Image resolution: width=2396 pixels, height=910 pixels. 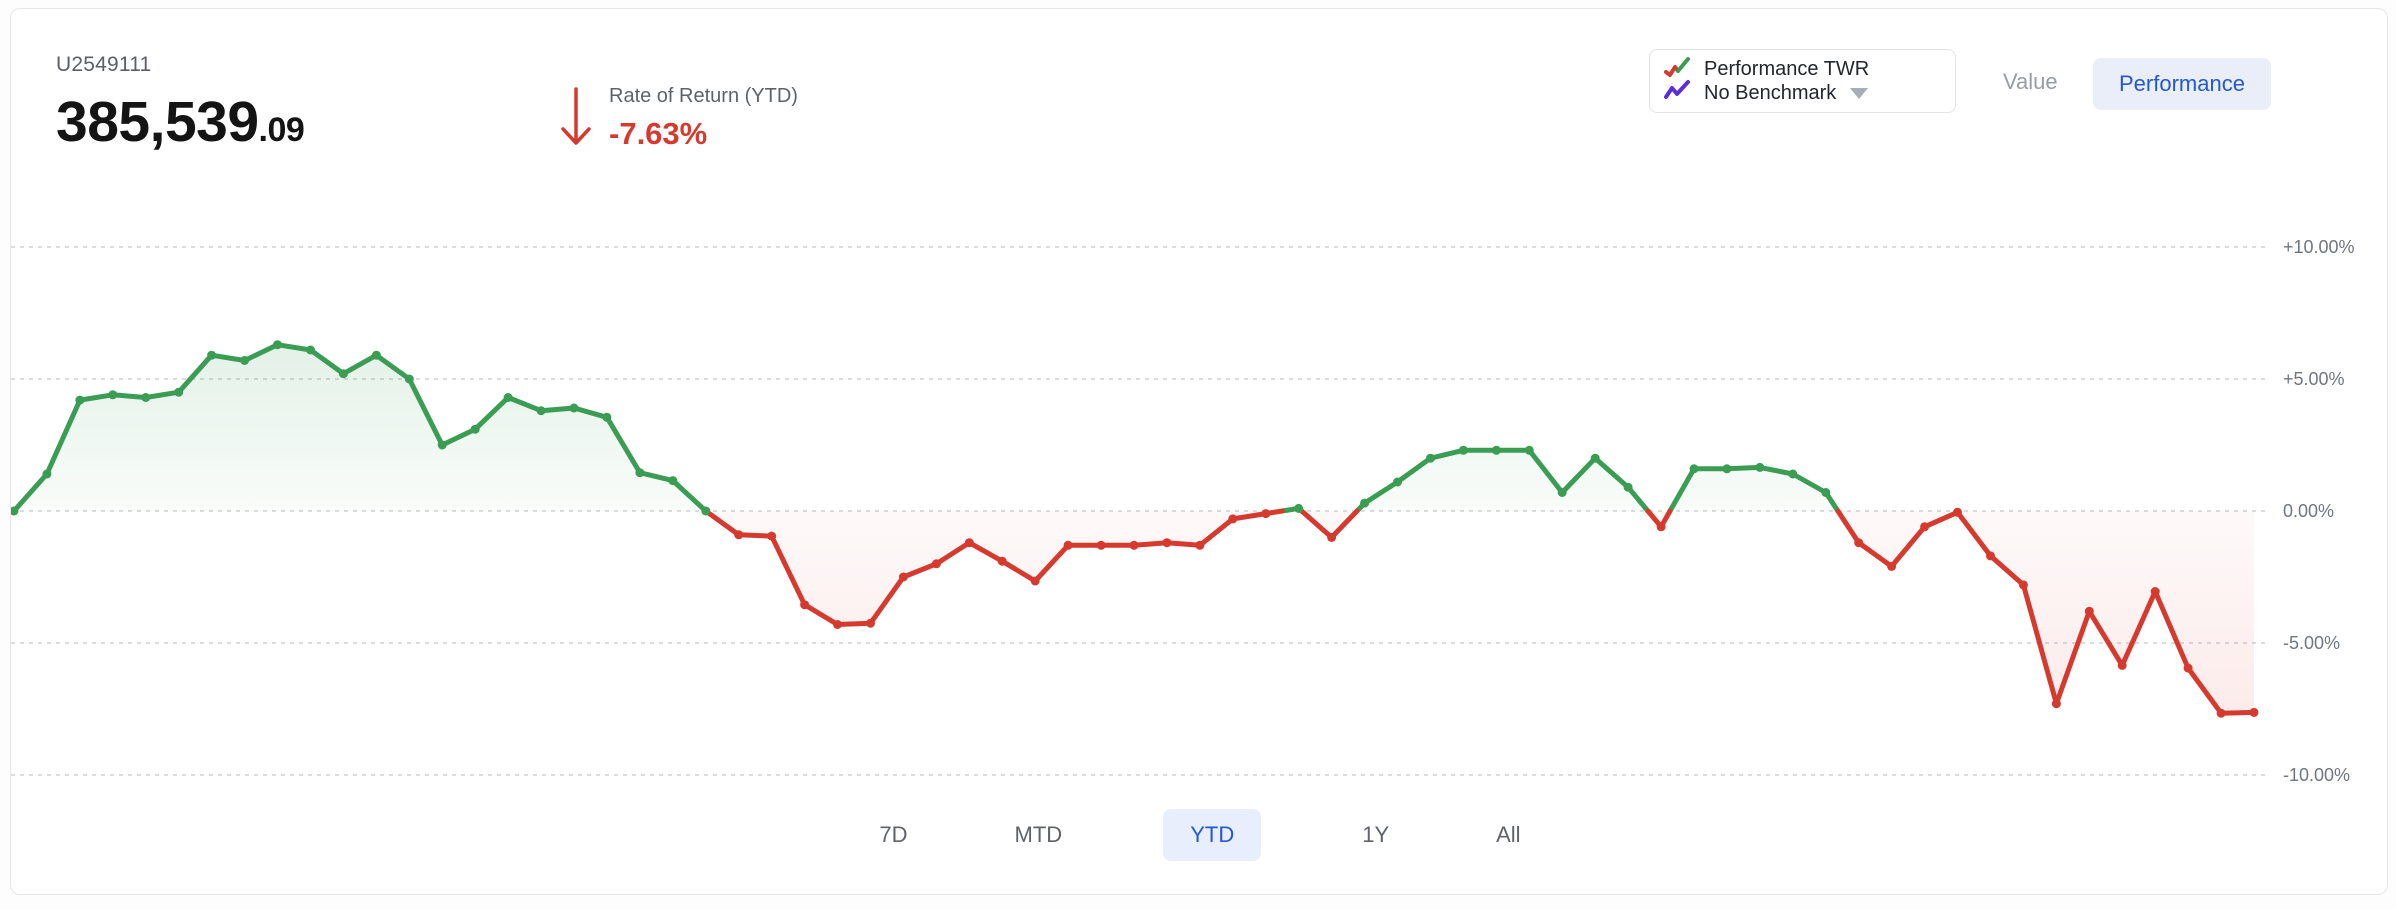 I want to click on tab-value: Value, so click(x=2030, y=81).